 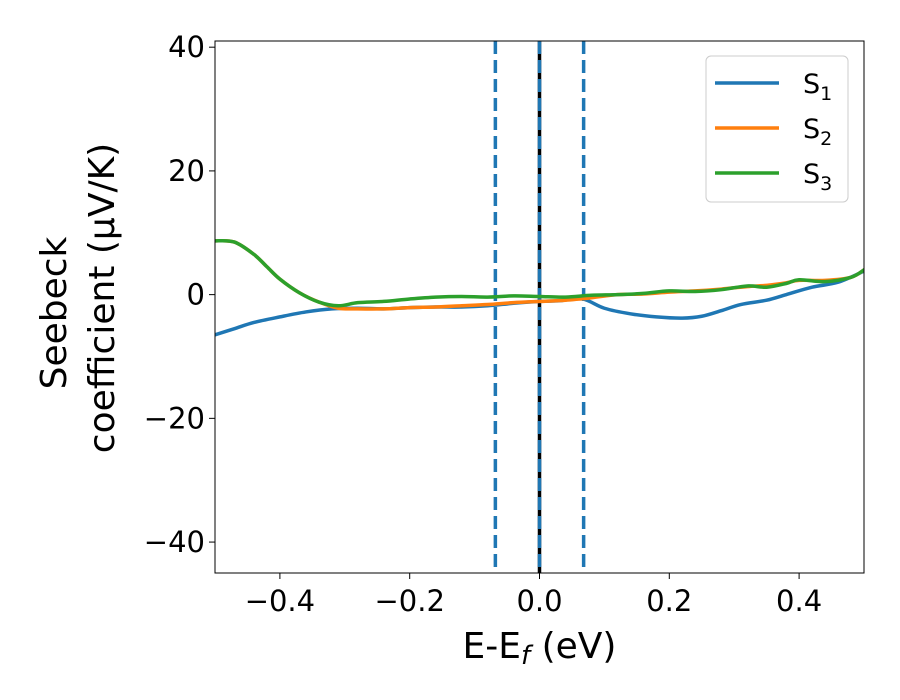 What do you see at coordinates (280, 601) in the screenshot?
I see `x-tick-label: −0.4` at bounding box center [280, 601].